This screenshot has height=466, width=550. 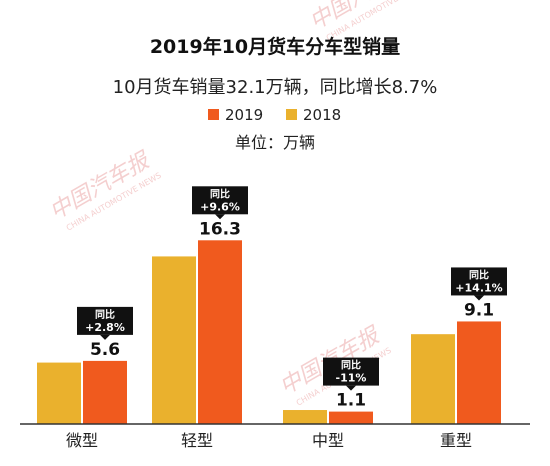 What do you see at coordinates (220, 206) in the screenshot?
I see `yoy-value-1: +9.6%` at bounding box center [220, 206].